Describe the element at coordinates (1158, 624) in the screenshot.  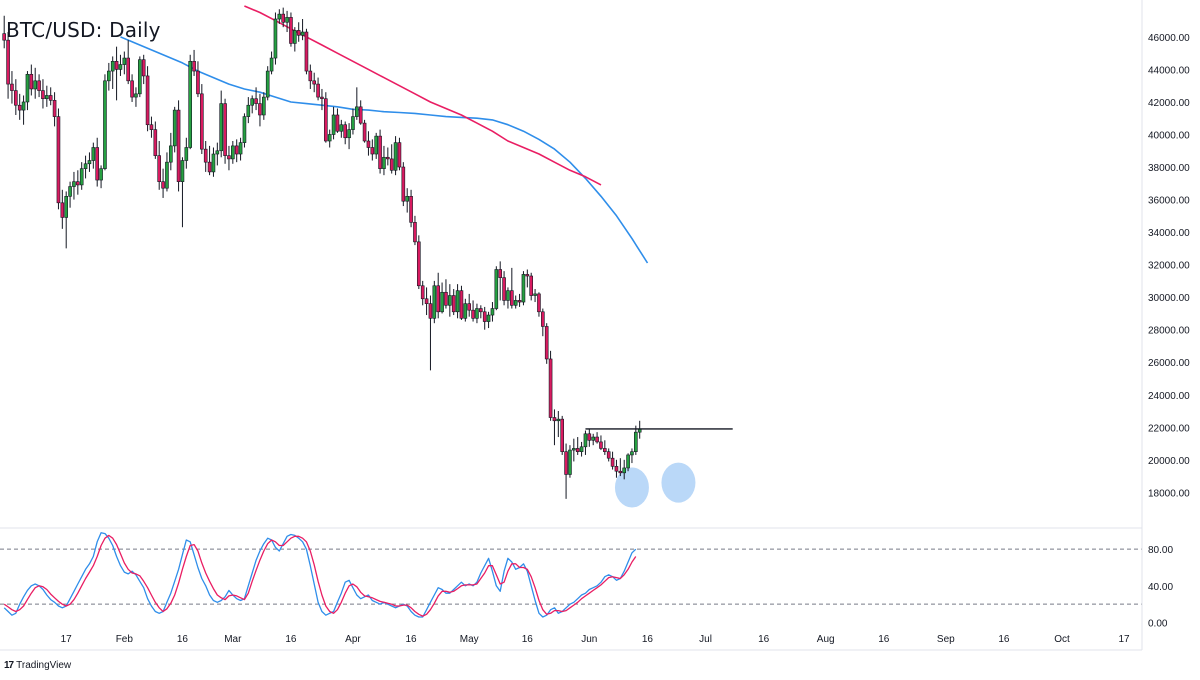
I see `stochastic-tick-label: 0.00` at that location.